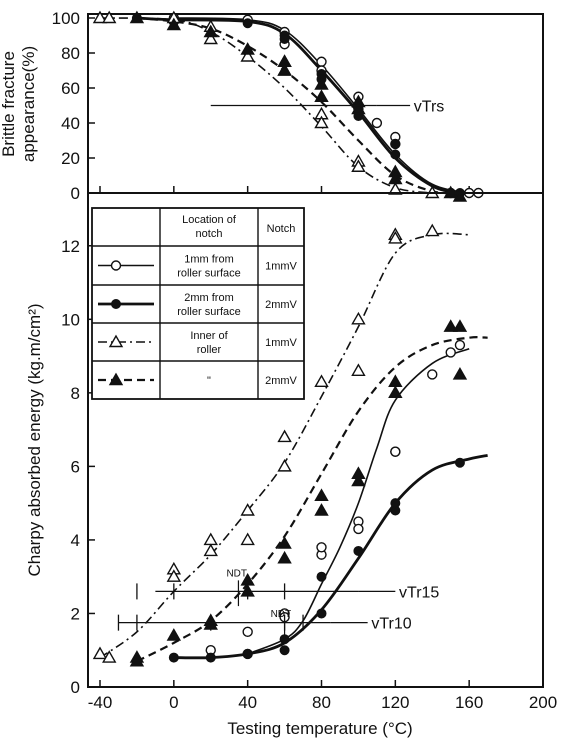  I want to click on legend-location-text: 2mm from roller surface, so click(209, 305).